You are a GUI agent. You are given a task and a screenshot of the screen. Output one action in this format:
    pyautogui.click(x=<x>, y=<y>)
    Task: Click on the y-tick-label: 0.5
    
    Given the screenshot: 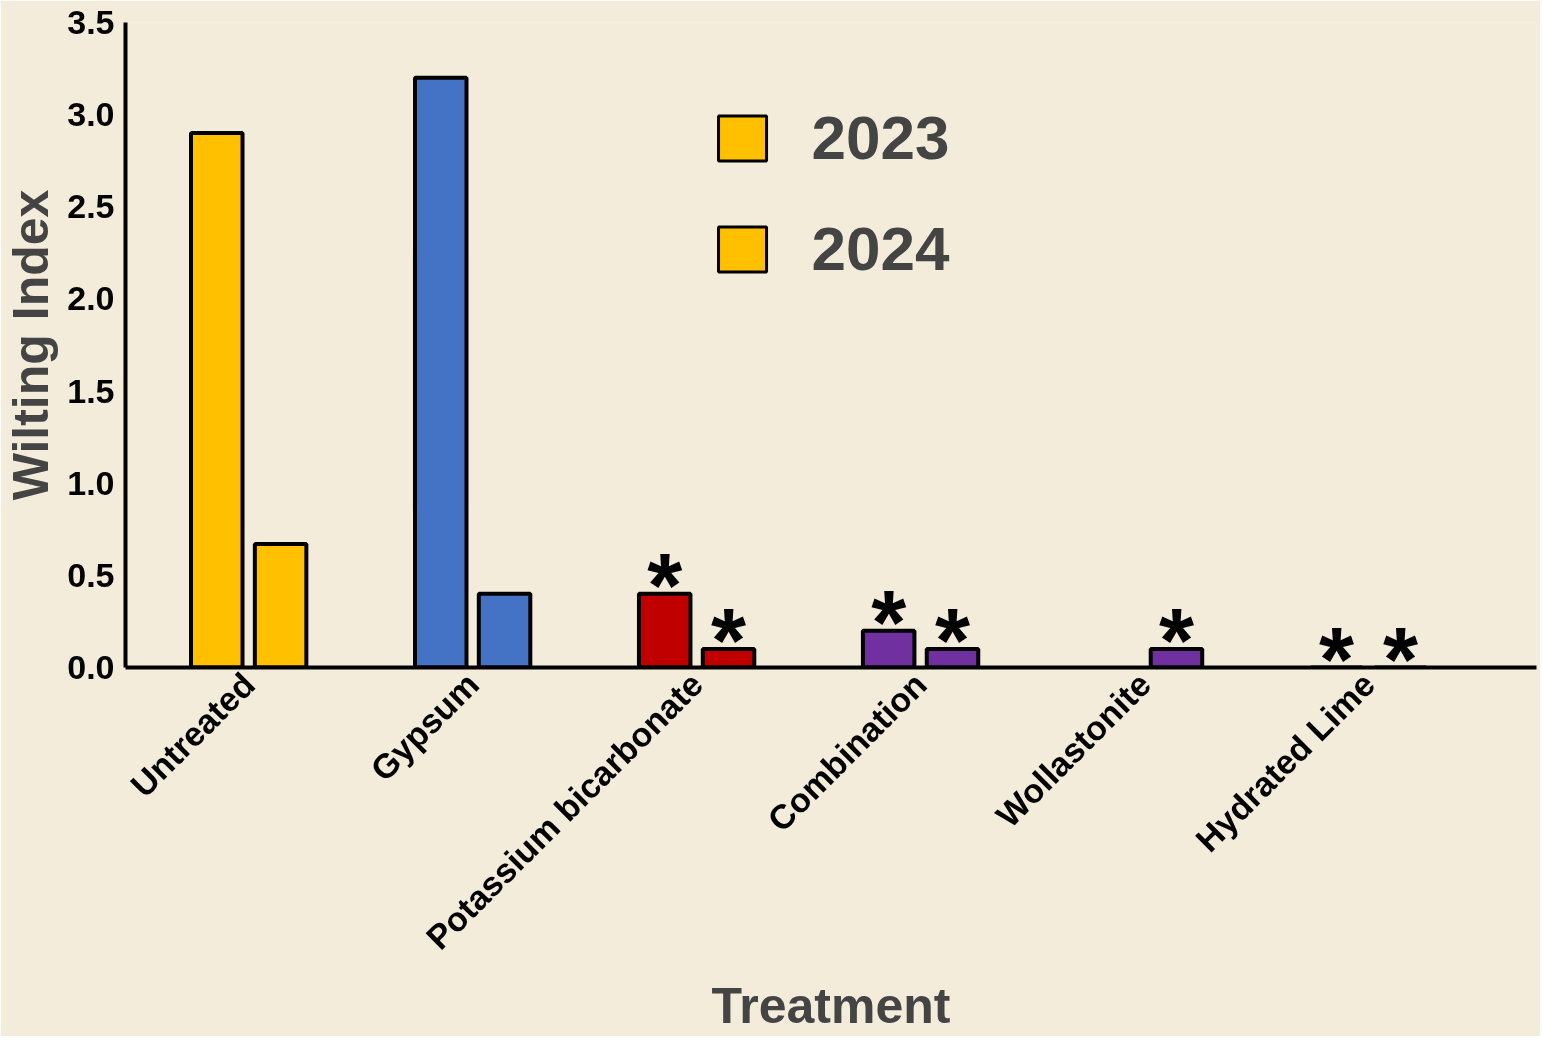 What is the action you would take?
    pyautogui.click(x=91, y=574)
    